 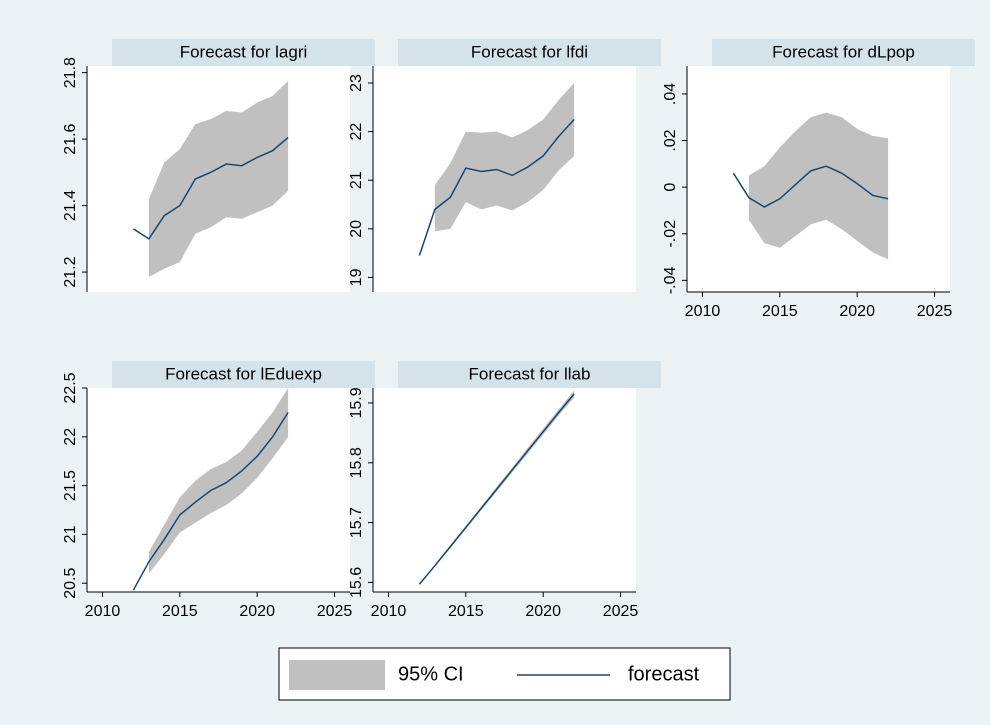 I want to click on y-tick-label: 21.4, so click(x=70, y=205).